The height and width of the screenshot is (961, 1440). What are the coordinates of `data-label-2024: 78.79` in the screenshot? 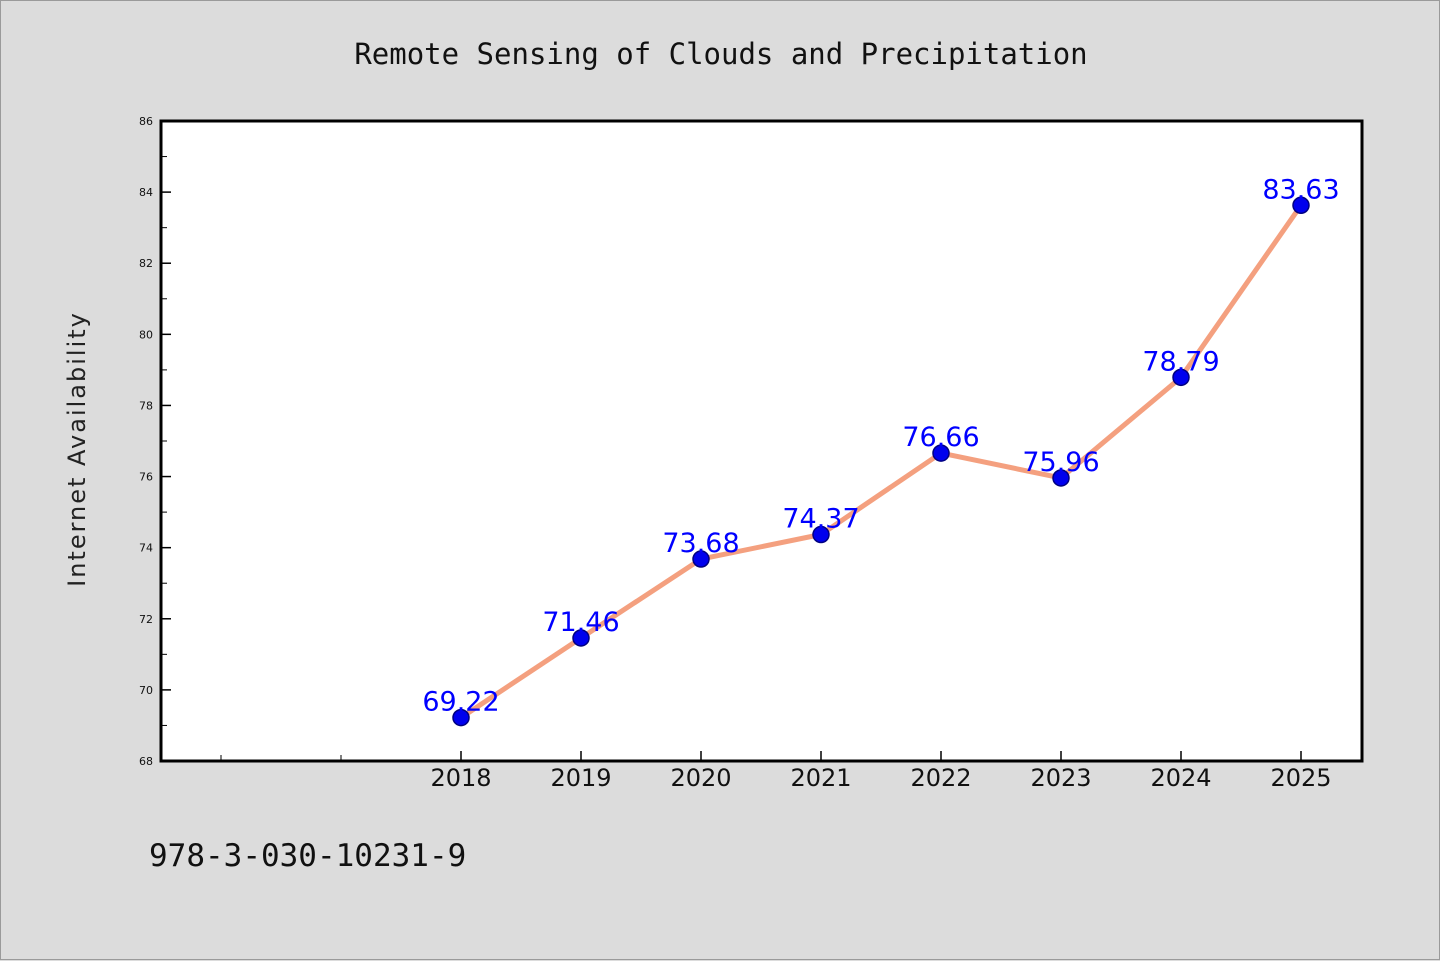 It's located at (1180, 361).